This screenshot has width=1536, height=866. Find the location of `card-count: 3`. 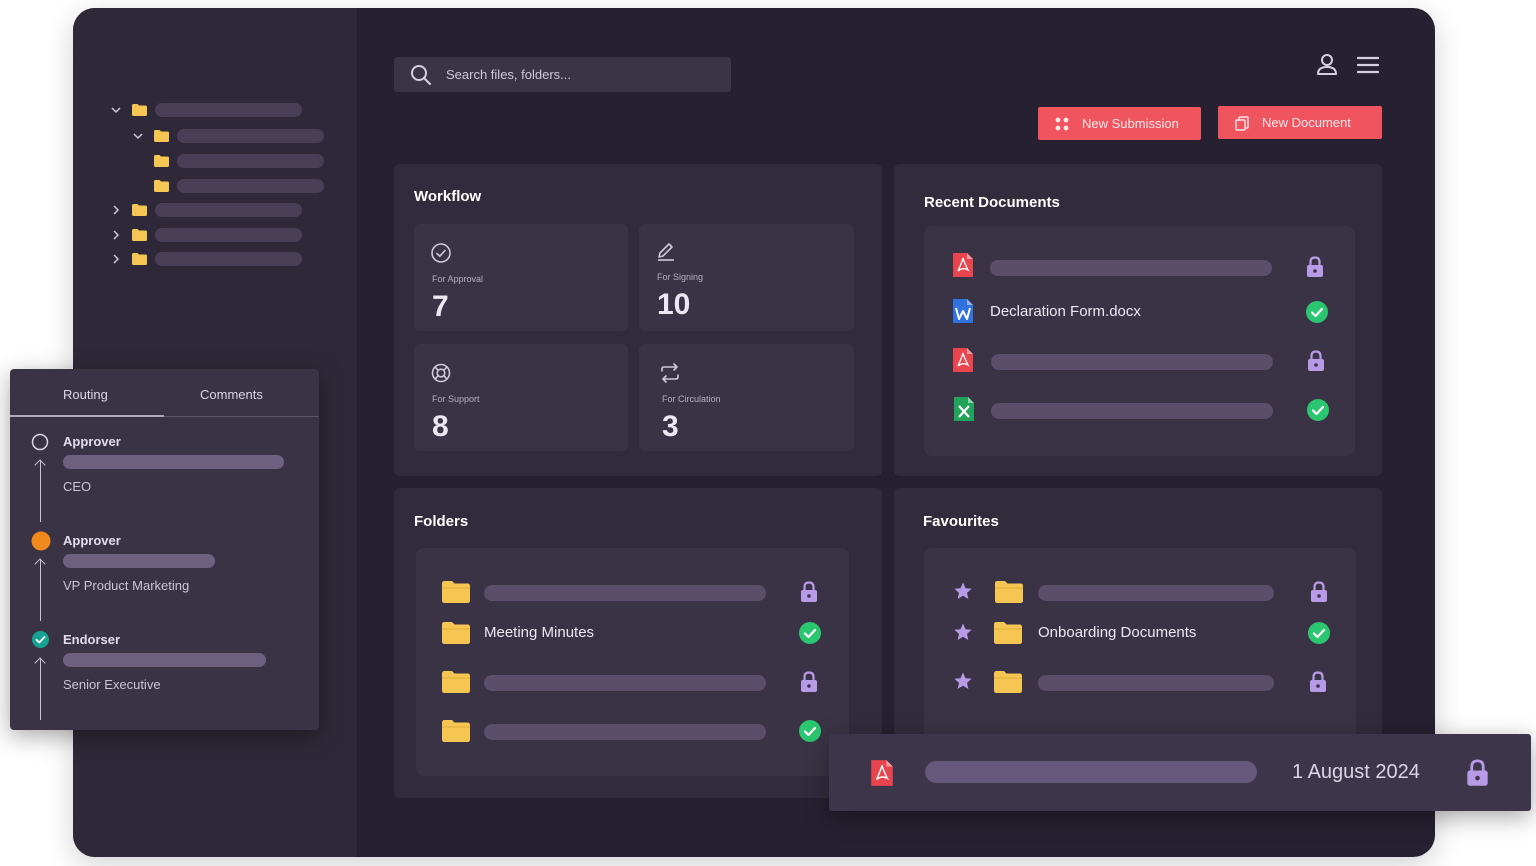

card-count: 3 is located at coordinates (670, 426).